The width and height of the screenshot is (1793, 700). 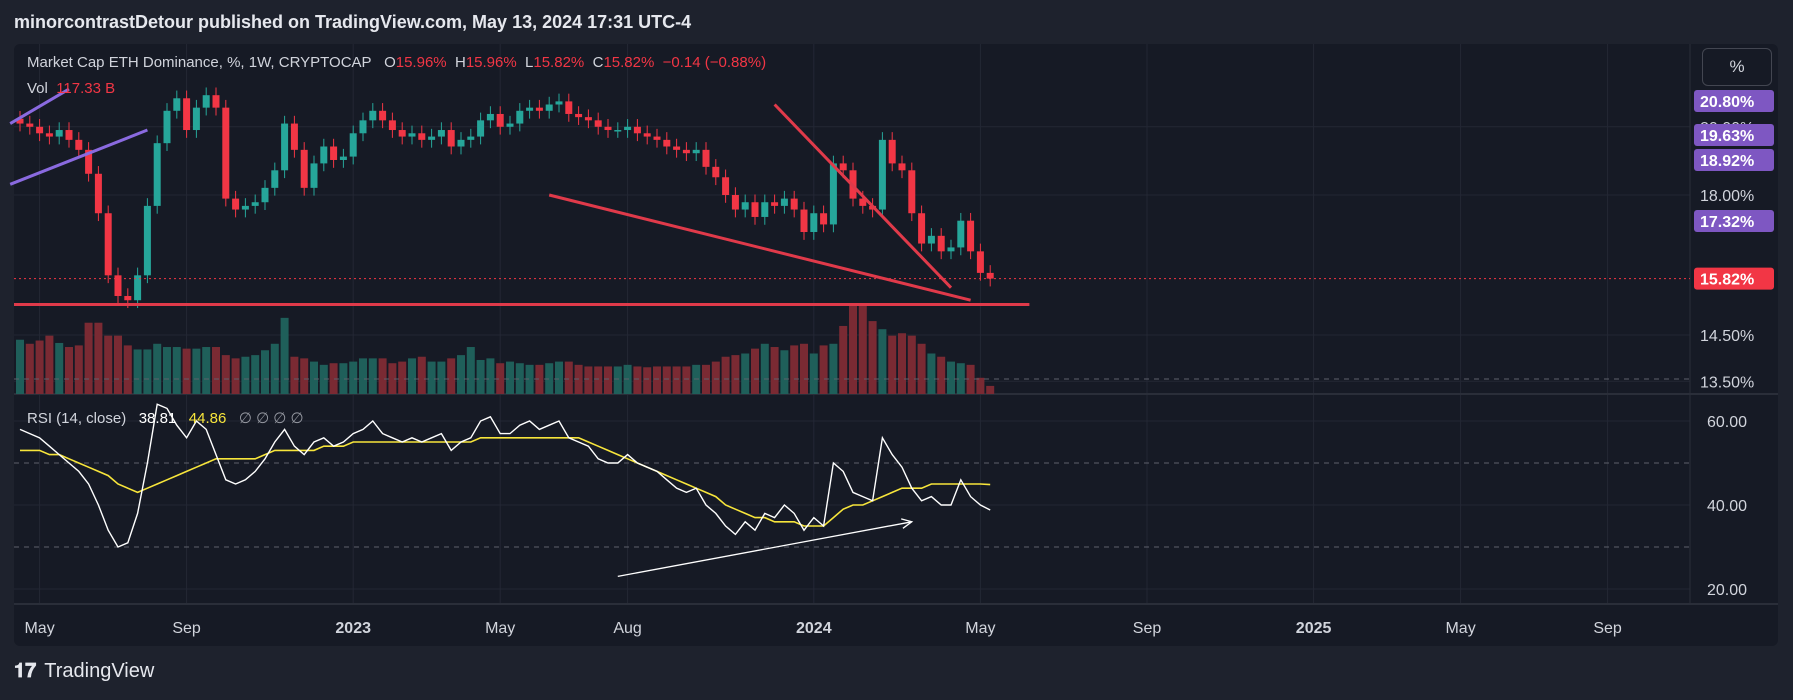 What do you see at coordinates (1314, 628) in the screenshot?
I see `time-tick-label: 2025` at bounding box center [1314, 628].